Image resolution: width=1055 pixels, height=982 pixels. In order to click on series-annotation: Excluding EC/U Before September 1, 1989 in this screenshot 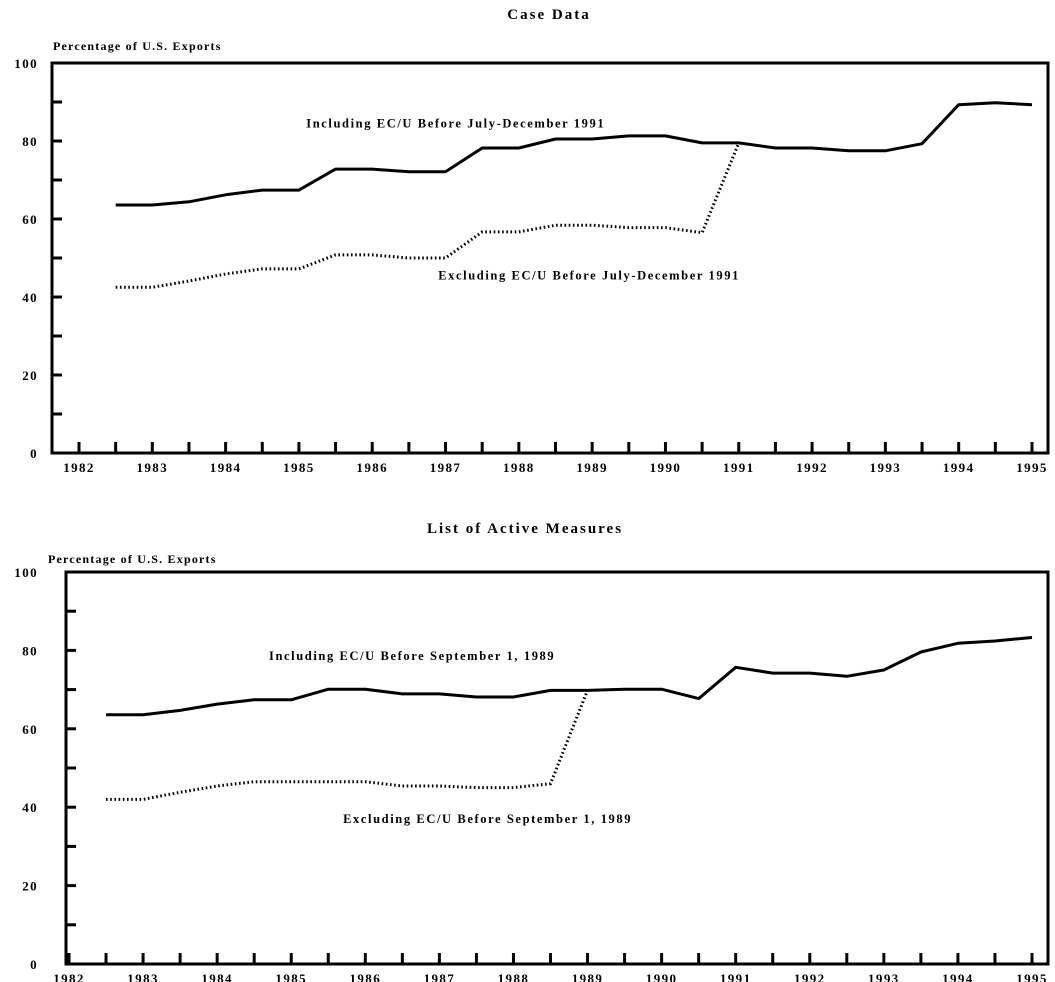, I will do `click(487, 819)`.